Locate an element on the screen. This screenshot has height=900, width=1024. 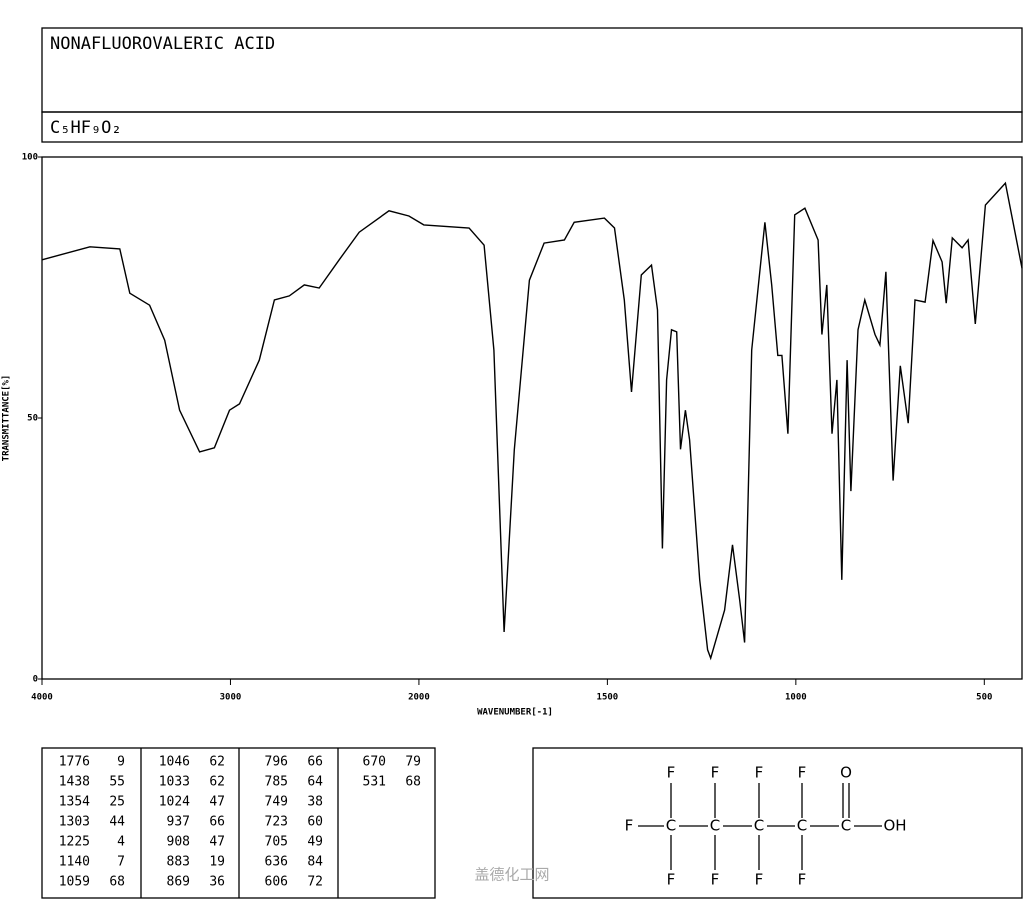
peak-transmittance: 55 is located at coordinates (117, 782).